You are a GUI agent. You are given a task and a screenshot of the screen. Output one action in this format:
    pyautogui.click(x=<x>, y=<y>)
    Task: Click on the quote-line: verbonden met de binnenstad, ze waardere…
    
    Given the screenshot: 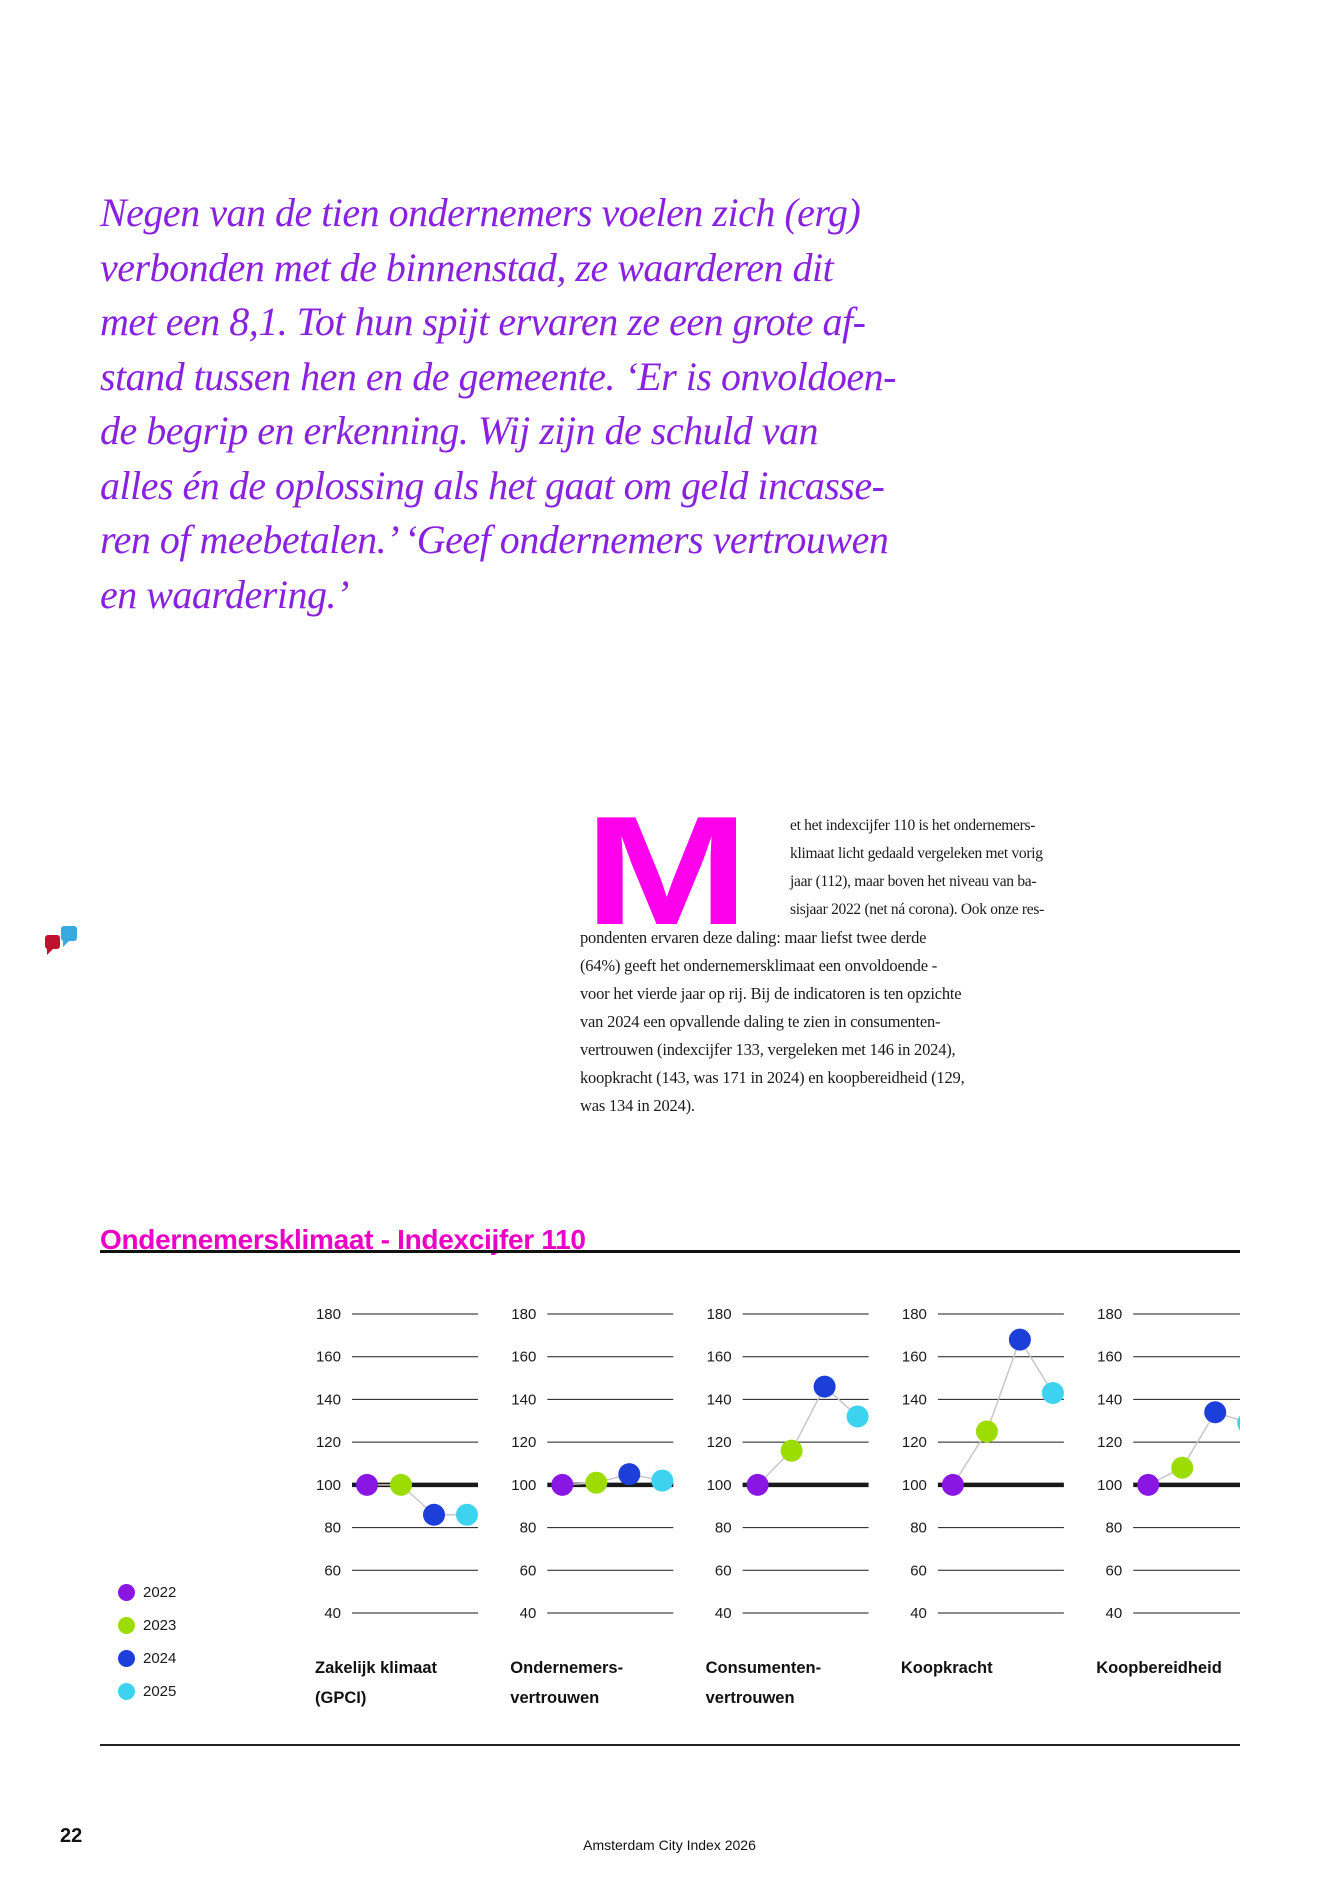 What is the action you would take?
    pyautogui.click(x=467, y=267)
    